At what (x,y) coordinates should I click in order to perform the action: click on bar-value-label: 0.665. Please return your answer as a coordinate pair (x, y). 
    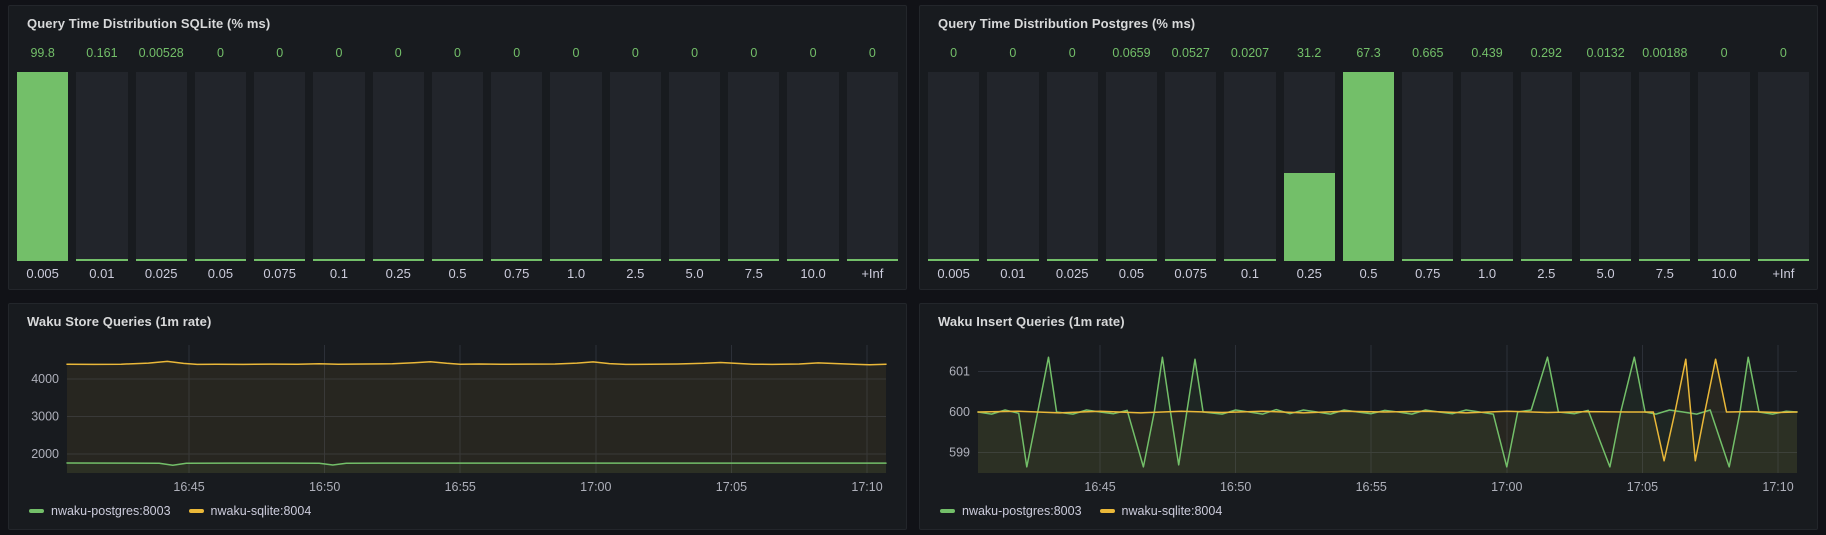
    Looking at the image, I should click on (1428, 53).